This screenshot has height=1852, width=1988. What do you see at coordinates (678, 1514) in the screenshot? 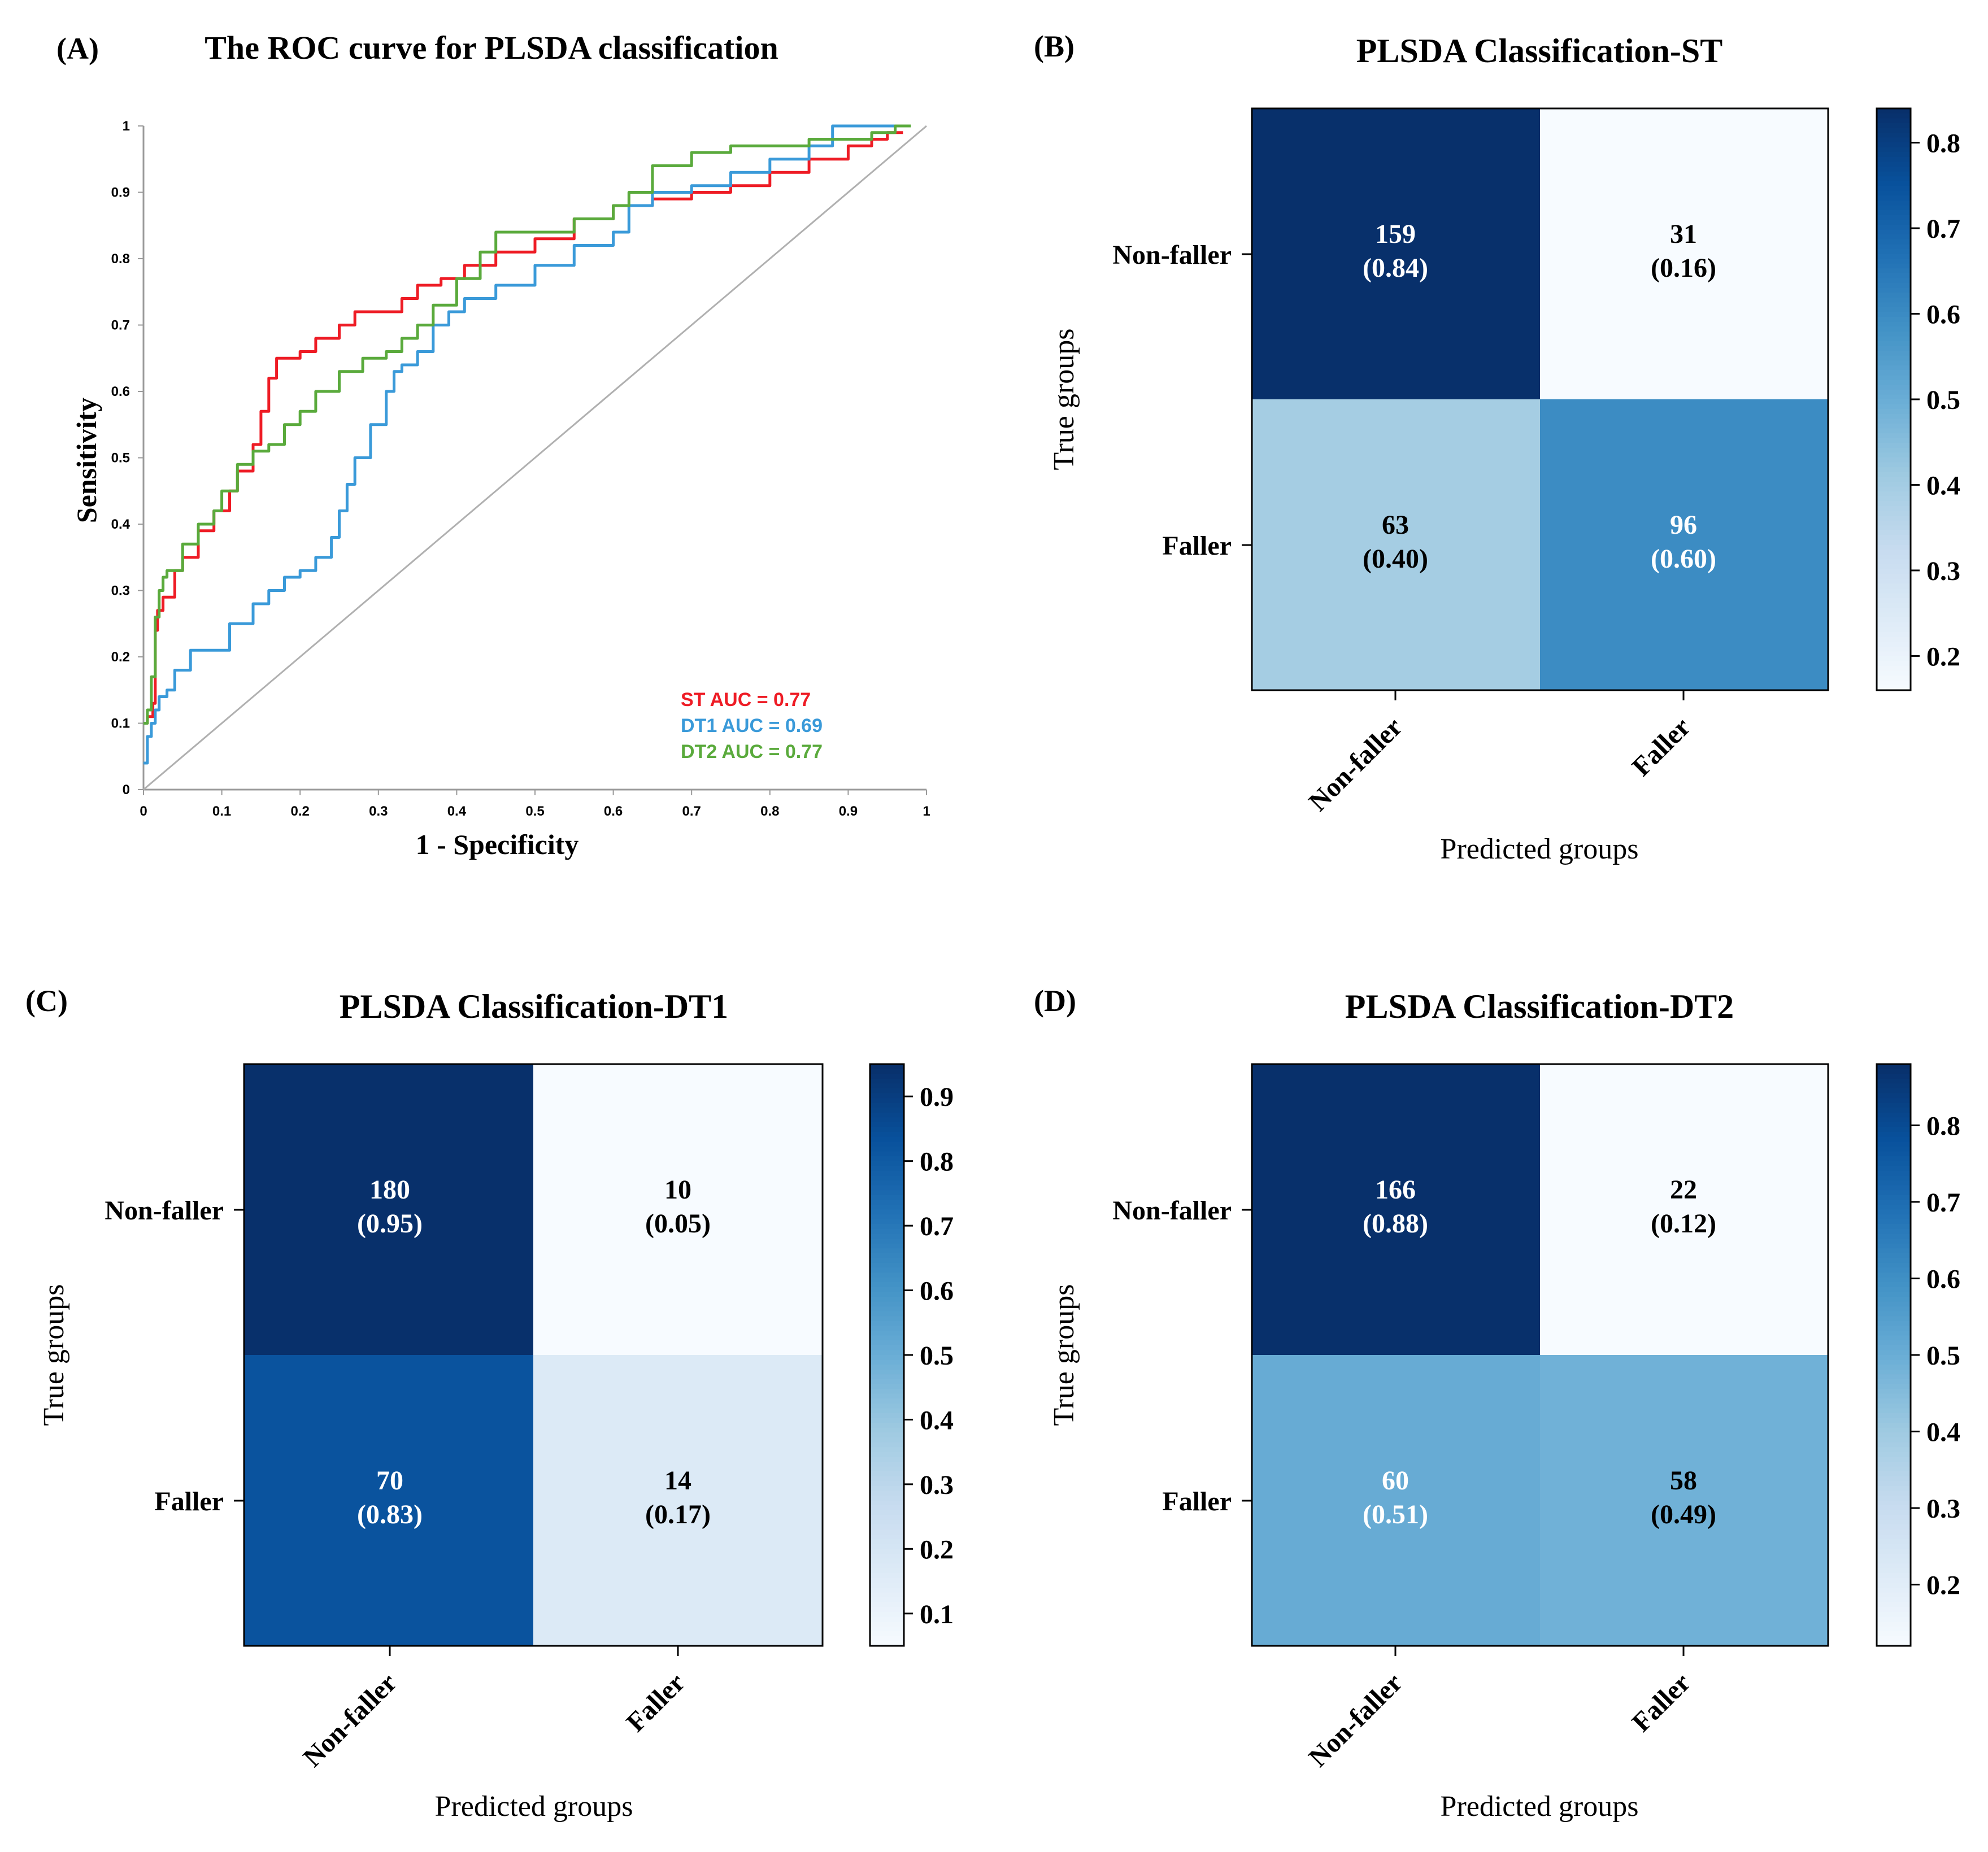
I see `cell-proportion: (0.17)` at bounding box center [678, 1514].